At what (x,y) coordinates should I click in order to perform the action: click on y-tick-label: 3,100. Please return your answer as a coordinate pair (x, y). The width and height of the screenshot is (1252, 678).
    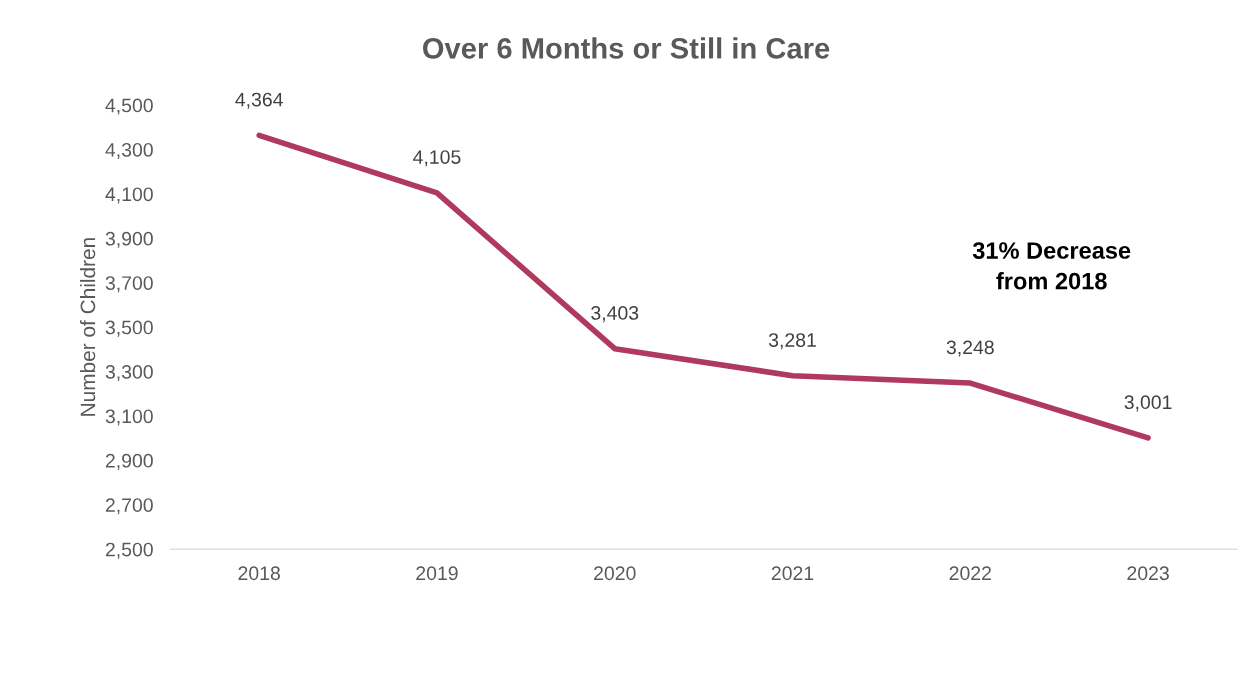
    Looking at the image, I should click on (129, 417).